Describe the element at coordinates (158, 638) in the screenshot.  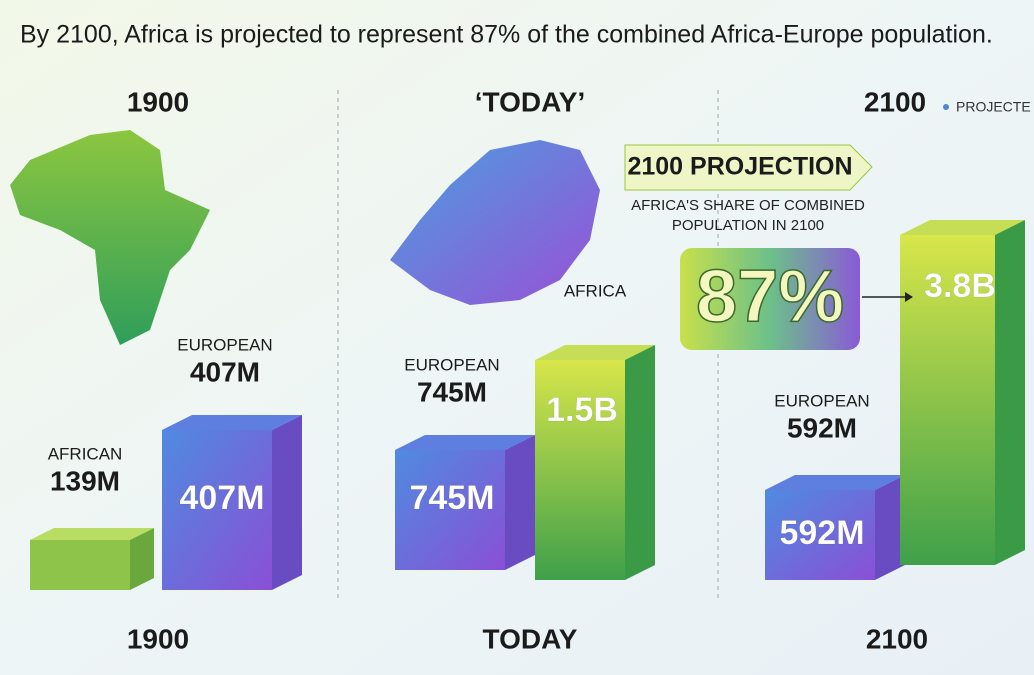
I see `footer: 1900` at that location.